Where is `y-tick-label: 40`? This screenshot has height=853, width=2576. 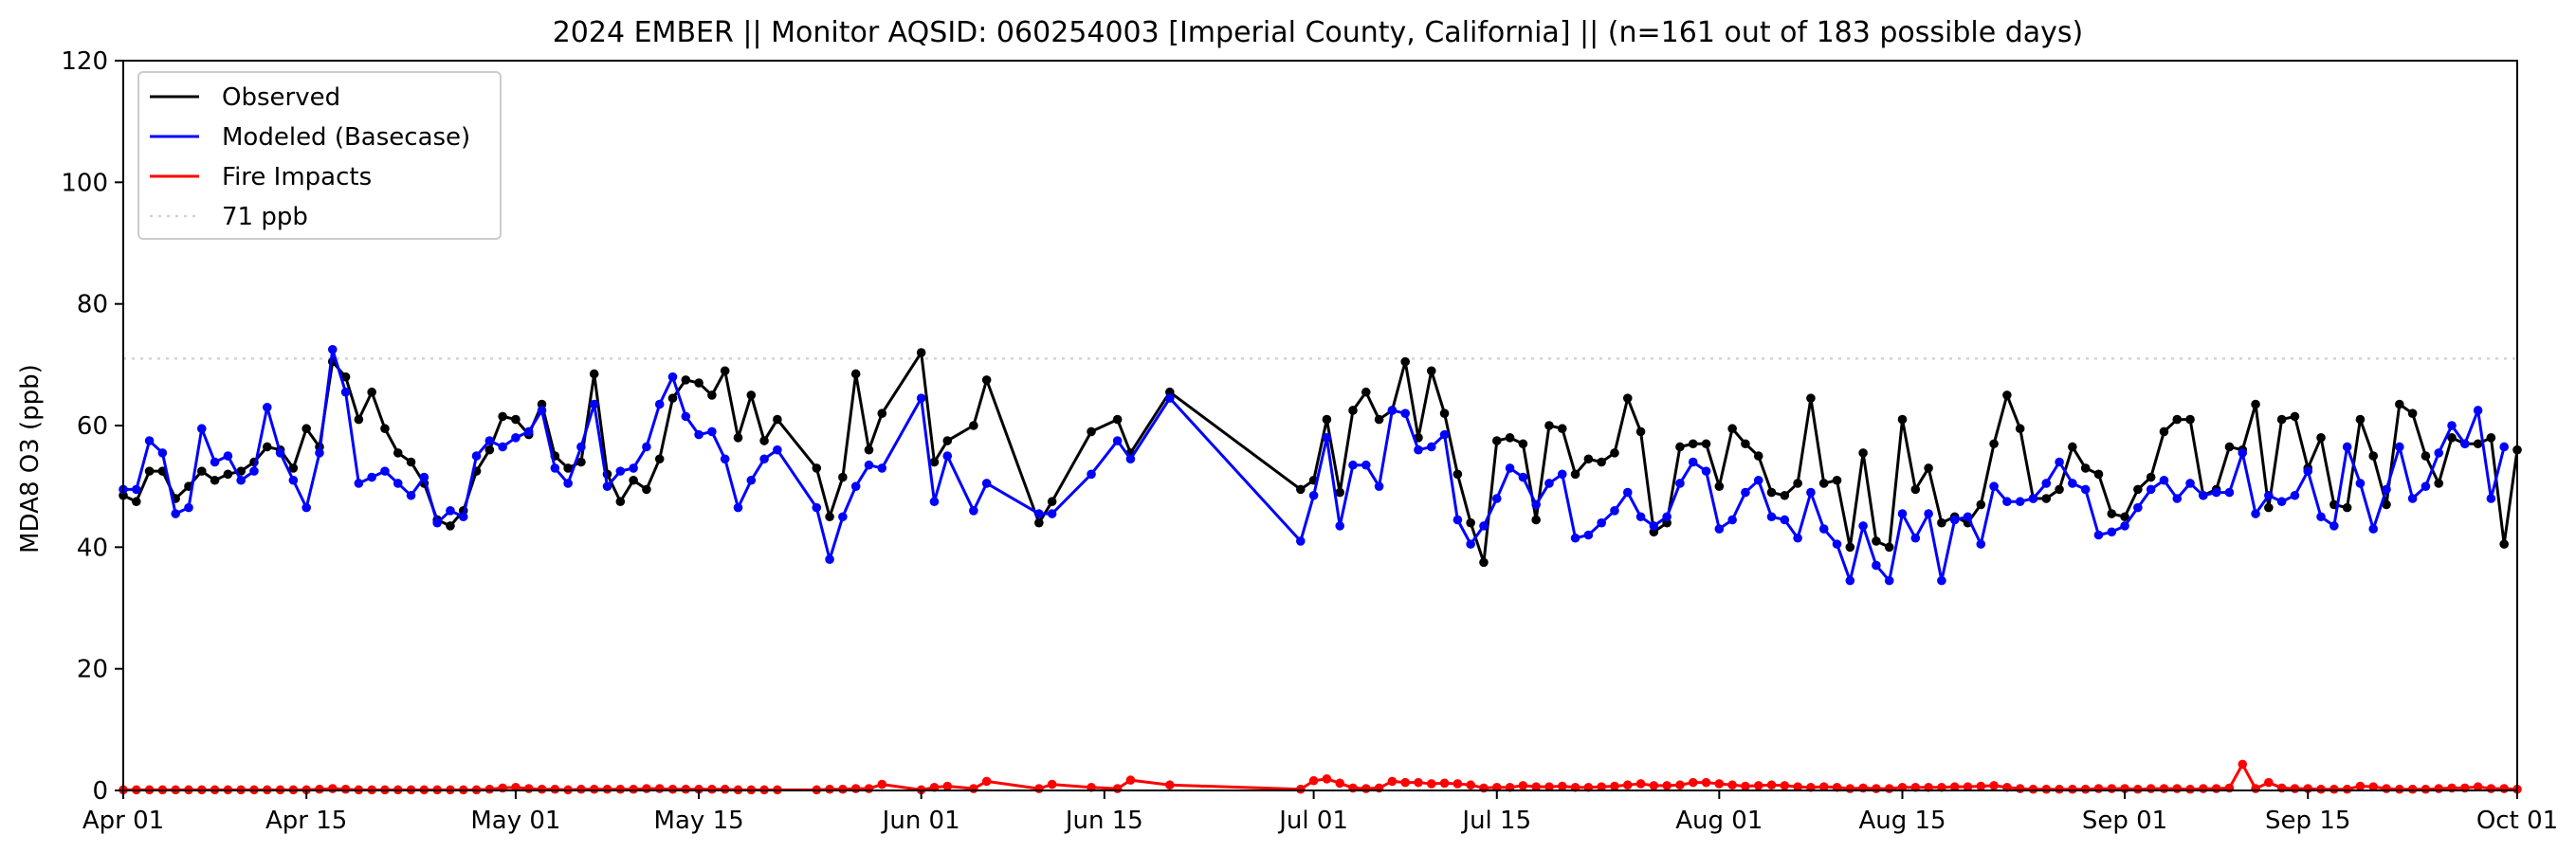
y-tick-label: 40 is located at coordinates (92, 548).